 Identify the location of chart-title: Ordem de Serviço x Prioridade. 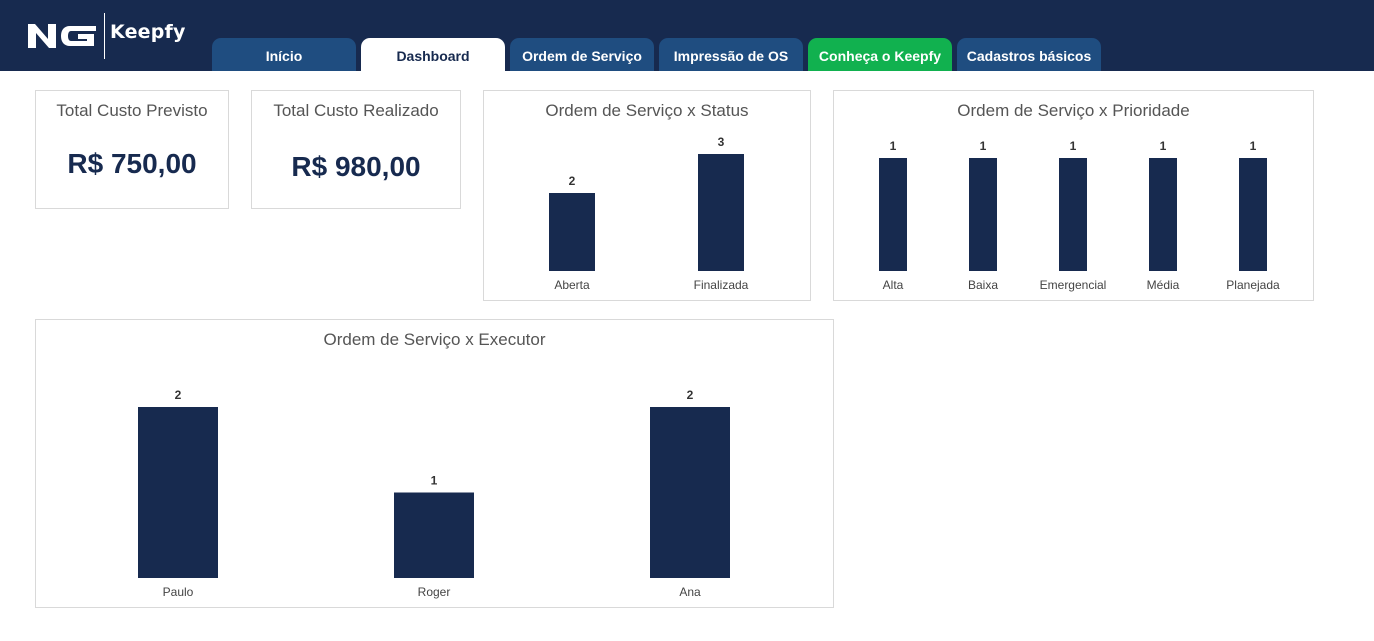
(1073, 110).